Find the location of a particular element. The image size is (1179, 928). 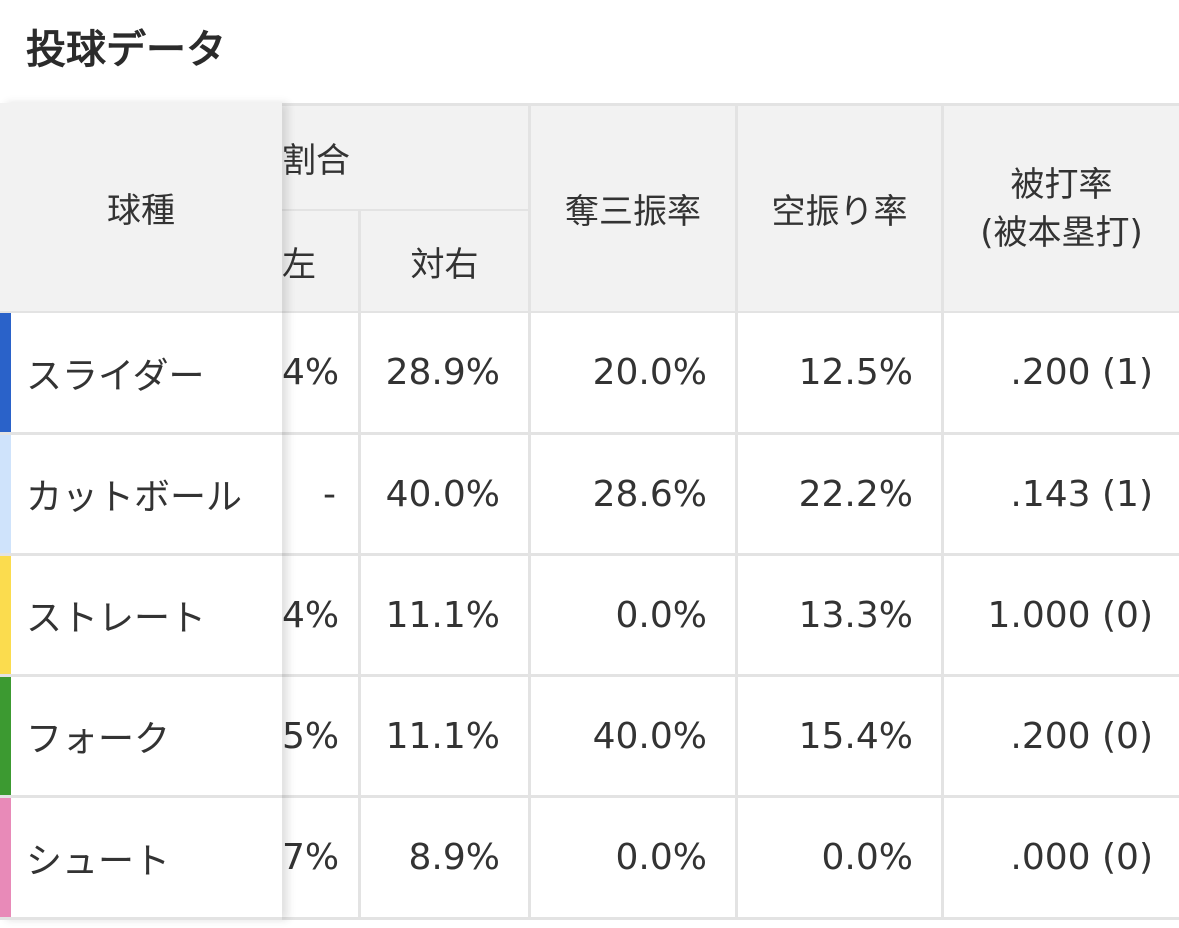

batting-avg-cell: .200 (0) is located at coordinates (1061, 736).